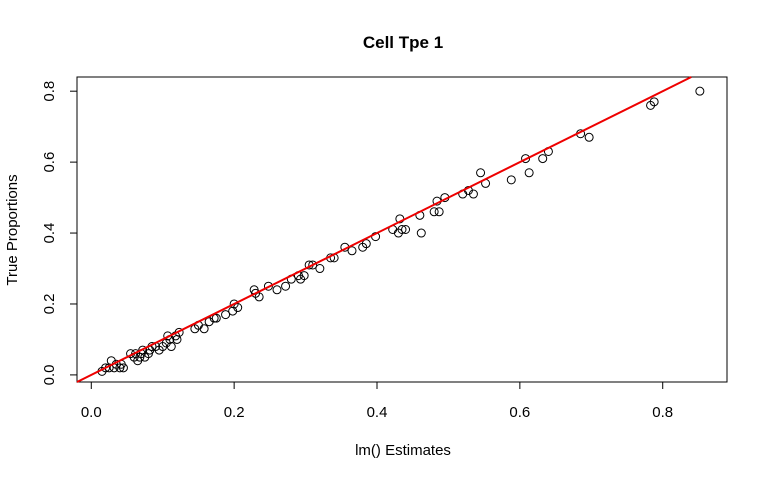  I want to click on y-tick-label: 0.0, so click(49, 374).